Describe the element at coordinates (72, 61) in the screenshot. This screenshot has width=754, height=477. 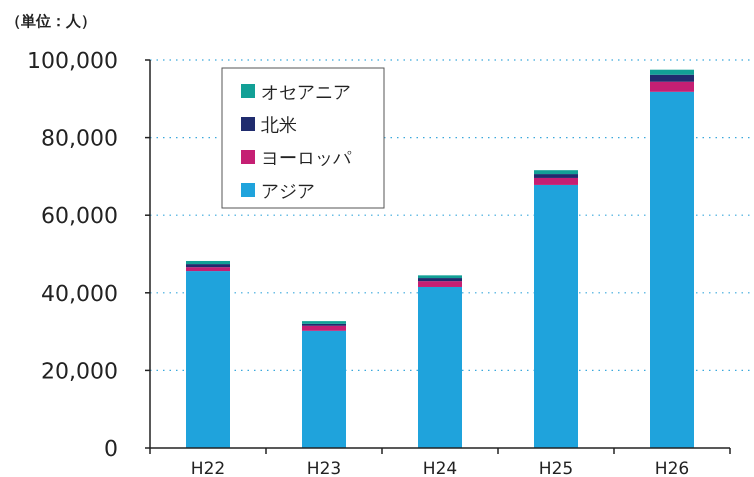
I see `y-tick-label: 100,000` at that location.